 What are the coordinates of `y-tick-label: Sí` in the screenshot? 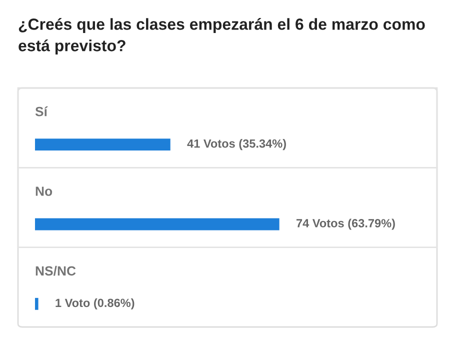 It's located at (41, 111).